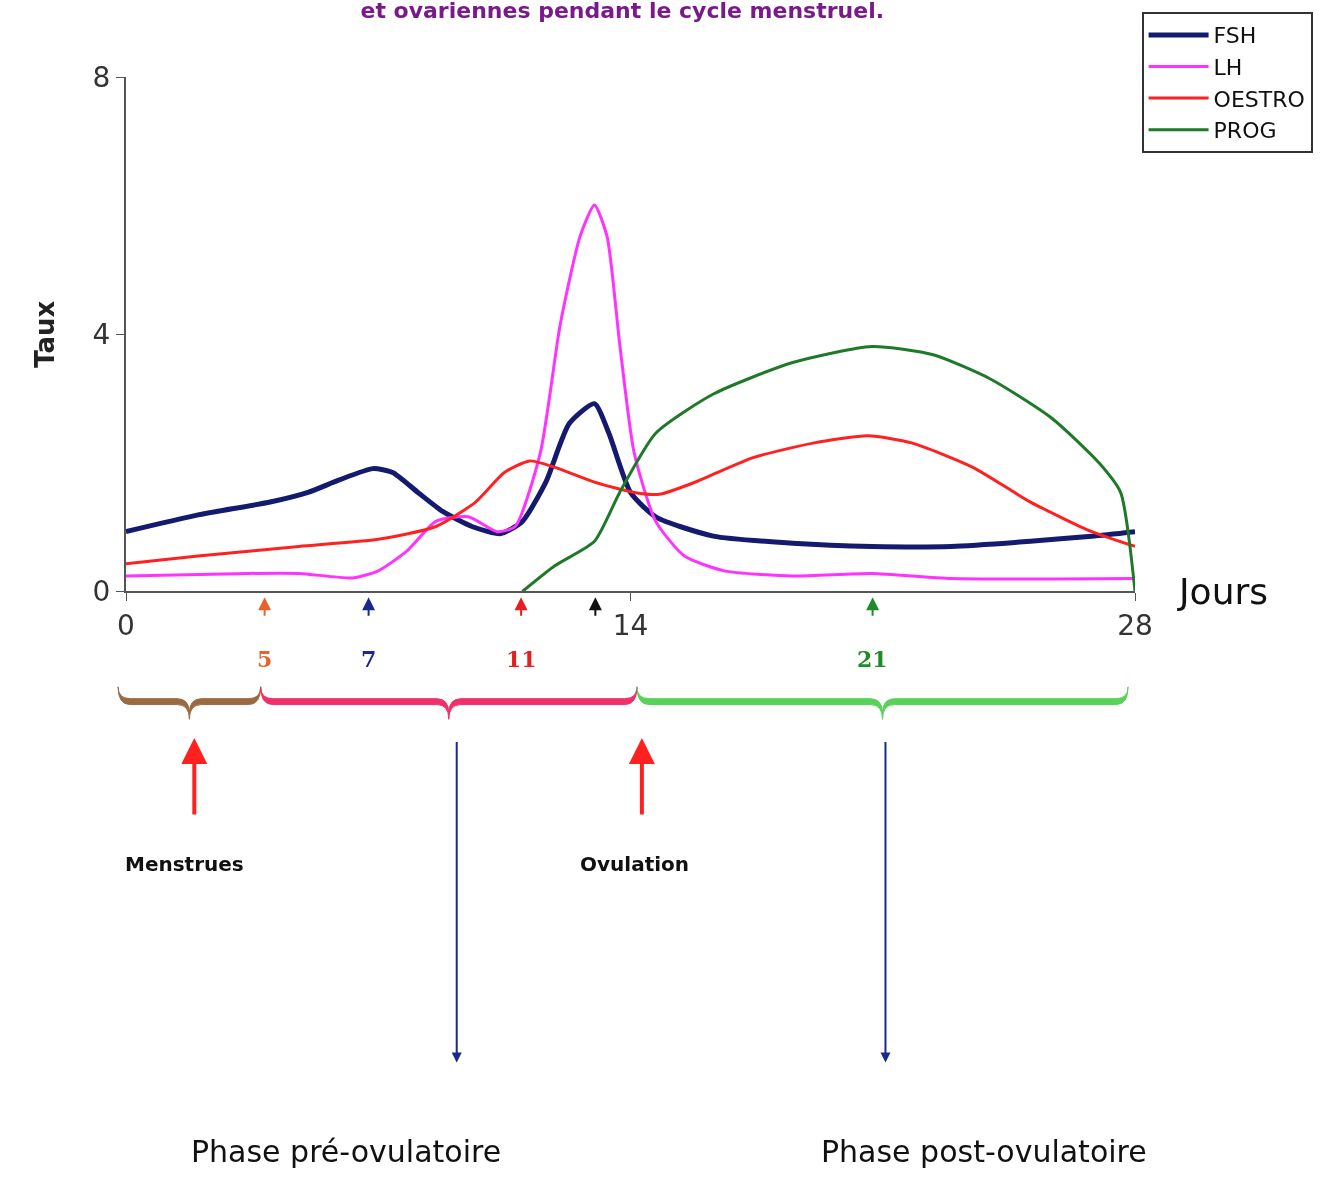 This screenshot has width=1324, height=1188. I want to click on text: Phase pré-ovulatoire, so click(346, 1151).